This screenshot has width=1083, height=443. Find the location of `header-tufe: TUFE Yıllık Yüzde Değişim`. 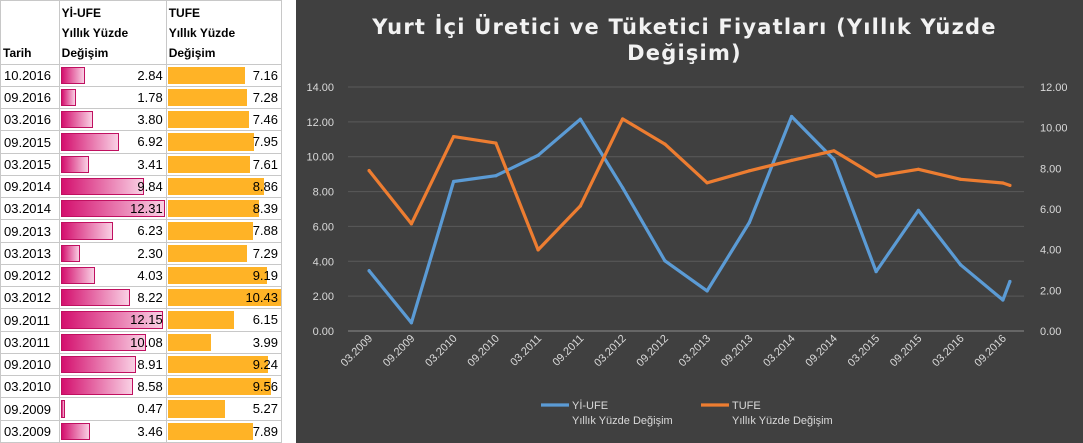

header-tufe: TUFE Yıllık Yüzde Değişim is located at coordinates (224, 32).